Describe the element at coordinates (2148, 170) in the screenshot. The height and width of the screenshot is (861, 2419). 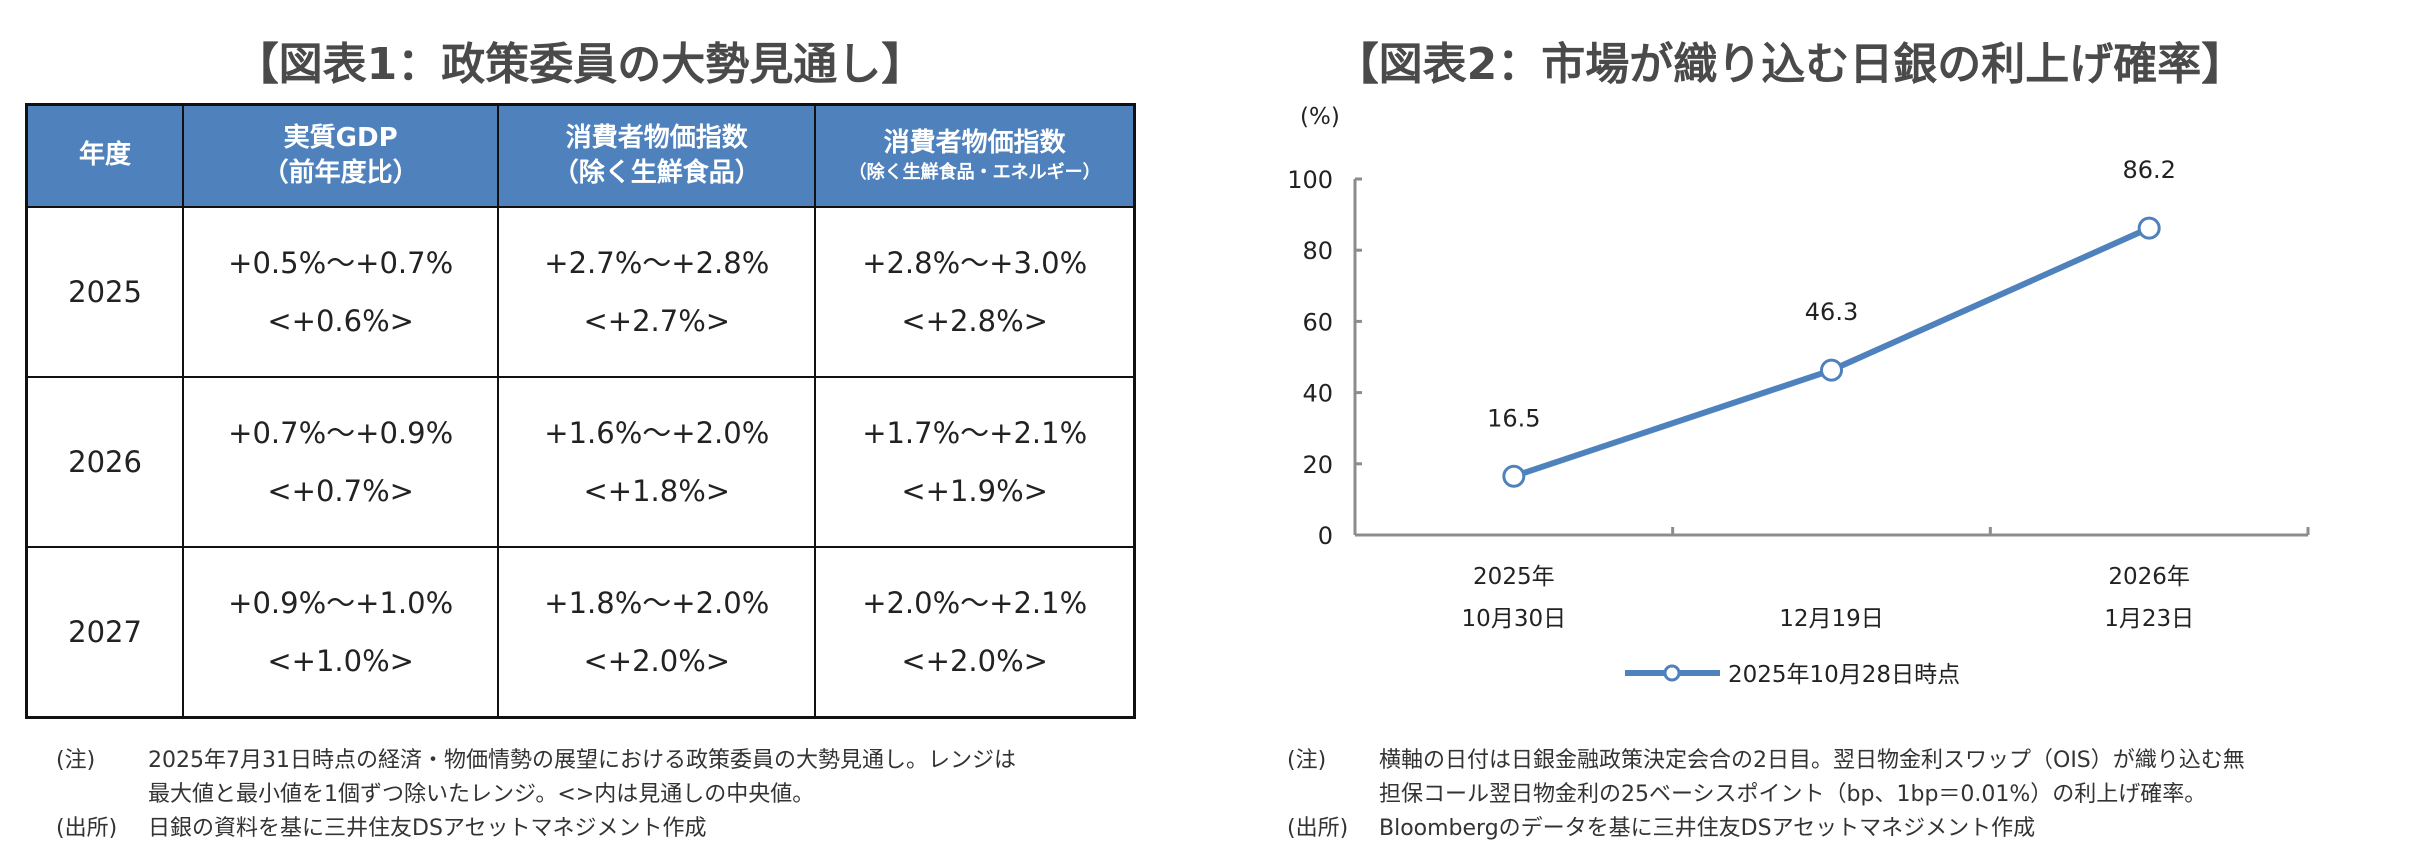
I see `data-label: 86.2` at that location.